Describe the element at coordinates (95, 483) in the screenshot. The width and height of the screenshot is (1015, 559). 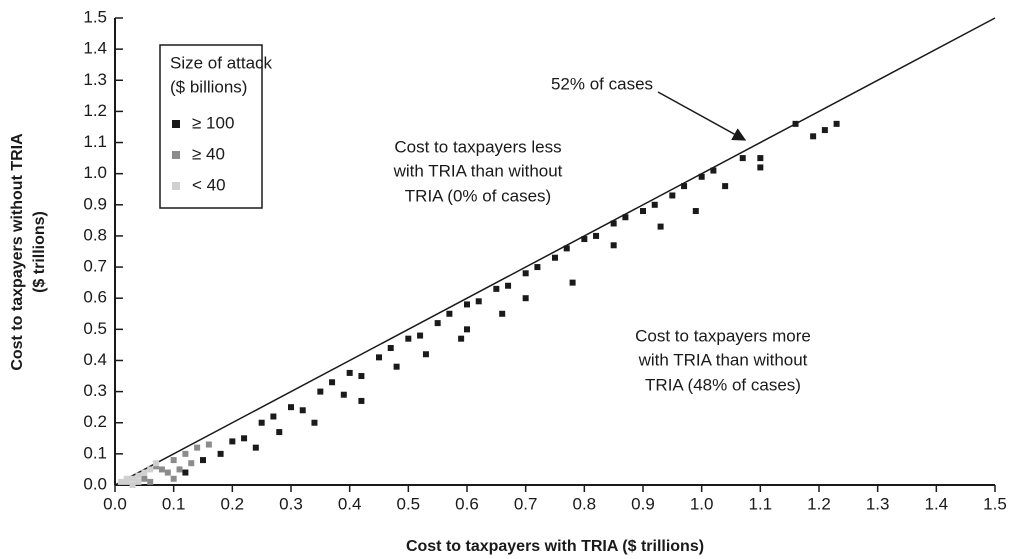
I see `y-tick-label: 0.0` at that location.